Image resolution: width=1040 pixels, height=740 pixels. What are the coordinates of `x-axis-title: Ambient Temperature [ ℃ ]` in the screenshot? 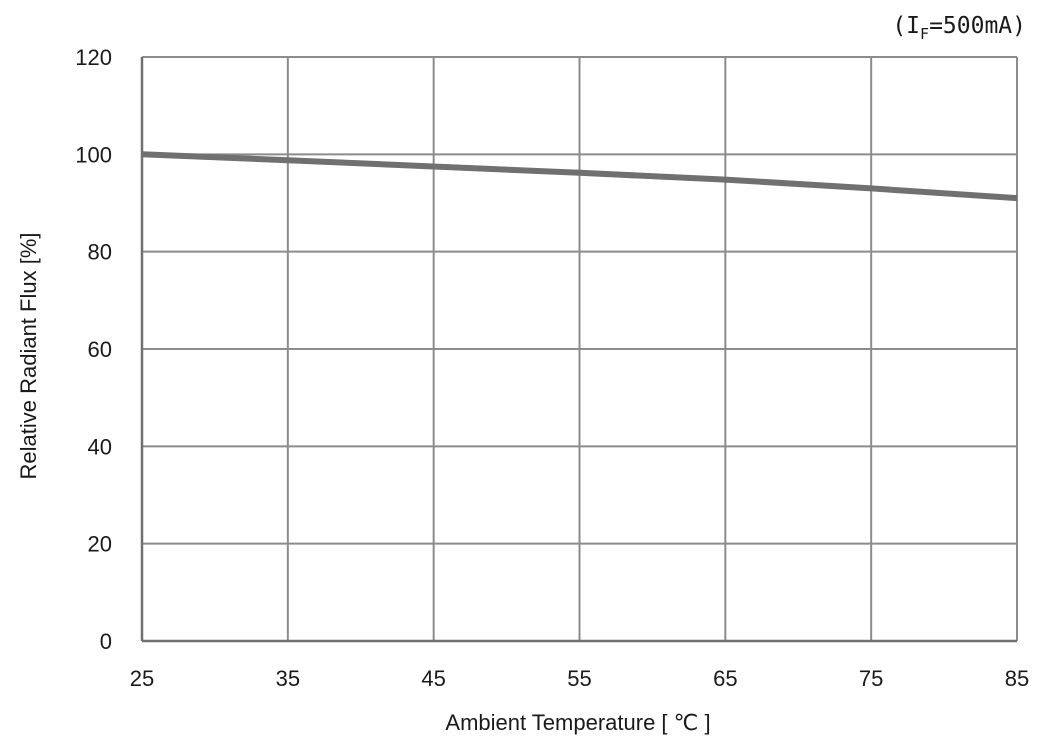 It's located at (577, 722).